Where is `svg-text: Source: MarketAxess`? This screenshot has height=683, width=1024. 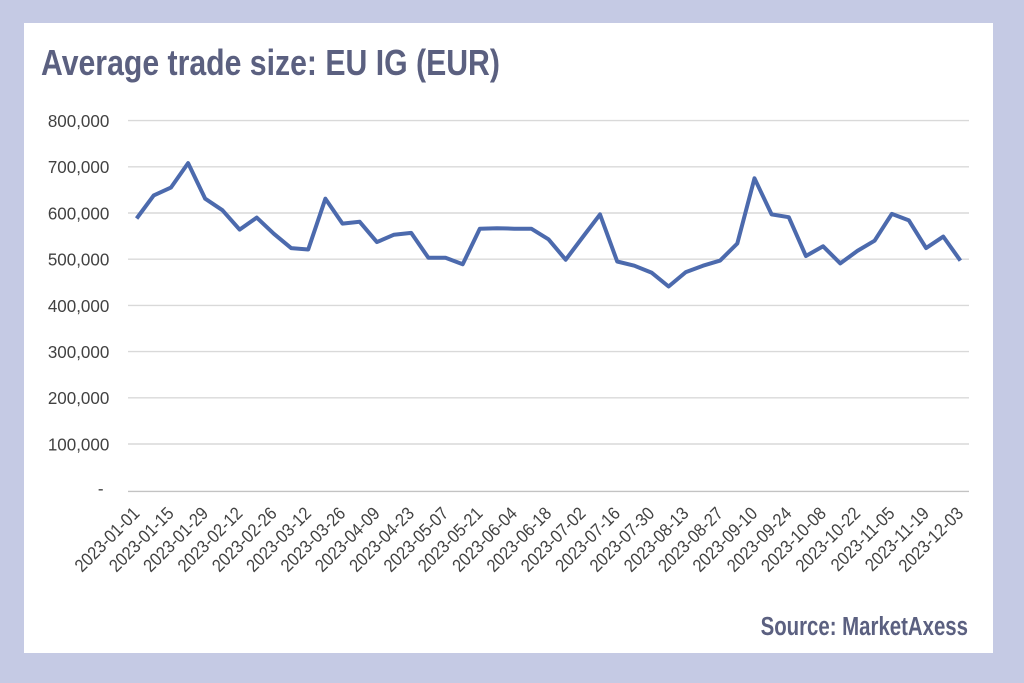 svg-text: Source: MarketAxess is located at coordinates (864, 626).